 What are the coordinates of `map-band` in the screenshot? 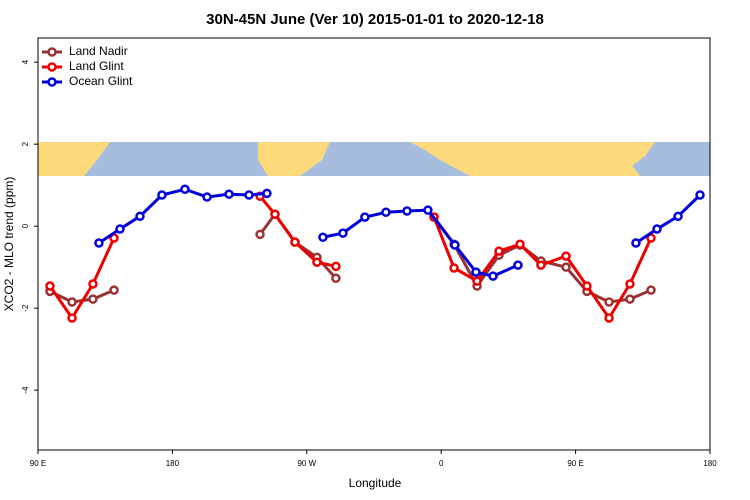 It's located at (374, 159).